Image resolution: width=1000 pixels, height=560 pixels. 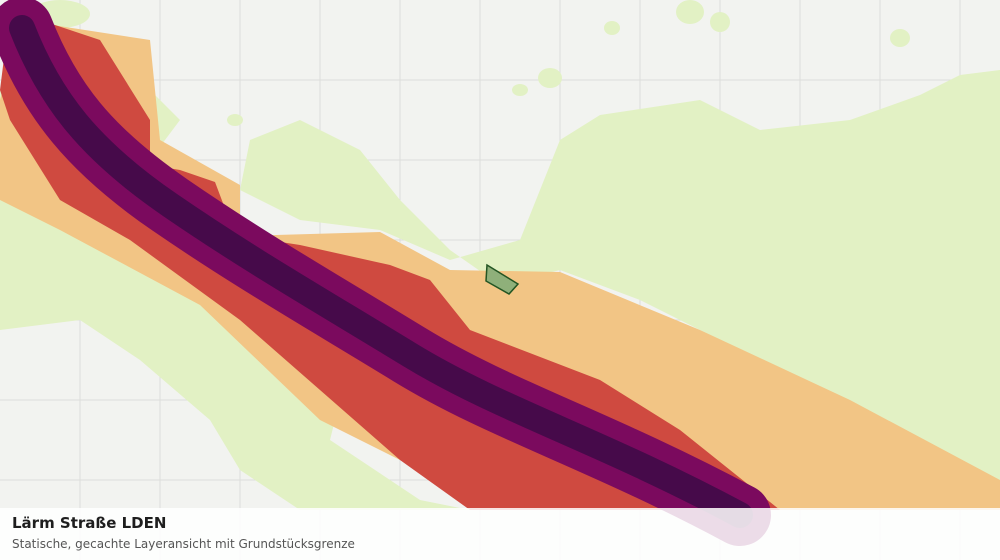 What do you see at coordinates (502, 279) in the screenshot?
I see `parcel-boundary` at bounding box center [502, 279].